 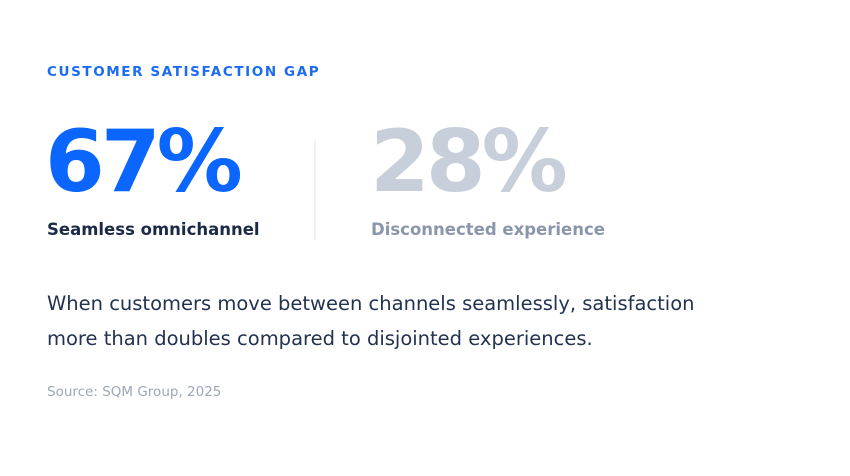 What do you see at coordinates (315, 190) in the screenshot?
I see `divider` at bounding box center [315, 190].